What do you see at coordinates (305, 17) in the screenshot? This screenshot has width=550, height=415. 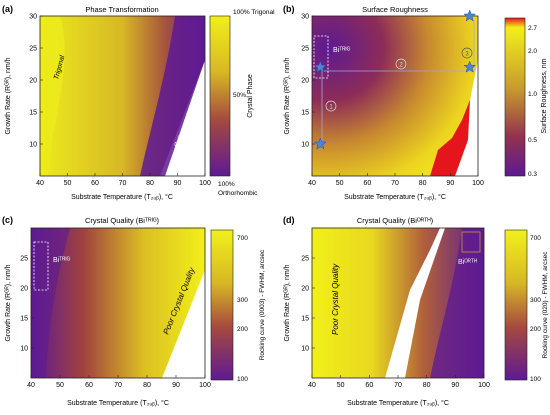 I see `y-tick-label: 30` at bounding box center [305, 17].